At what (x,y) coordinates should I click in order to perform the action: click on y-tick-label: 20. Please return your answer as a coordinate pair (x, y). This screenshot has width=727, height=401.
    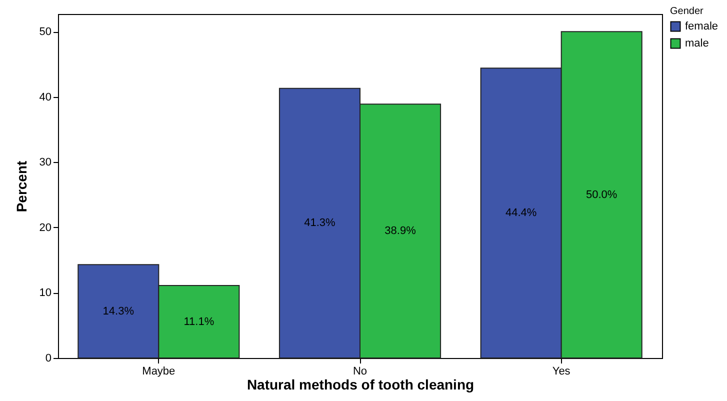
    Looking at the image, I should click on (45, 228).